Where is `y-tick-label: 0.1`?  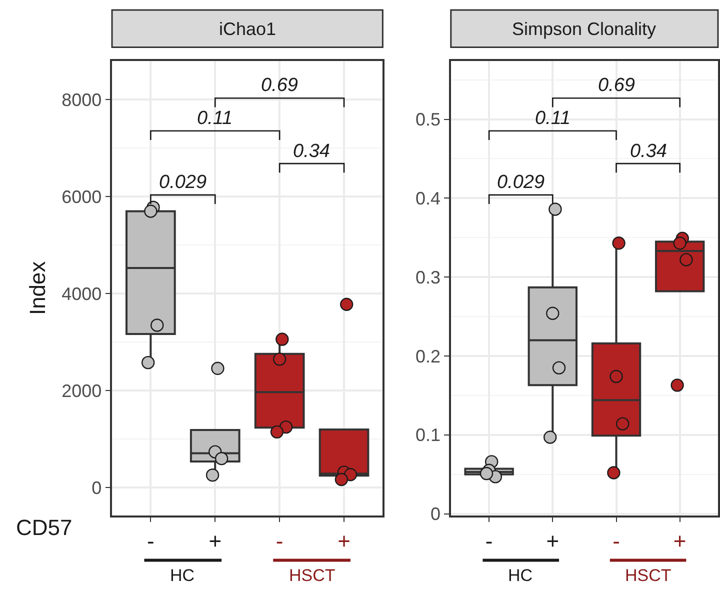
y-tick-label: 0.1 is located at coordinates (428, 435).